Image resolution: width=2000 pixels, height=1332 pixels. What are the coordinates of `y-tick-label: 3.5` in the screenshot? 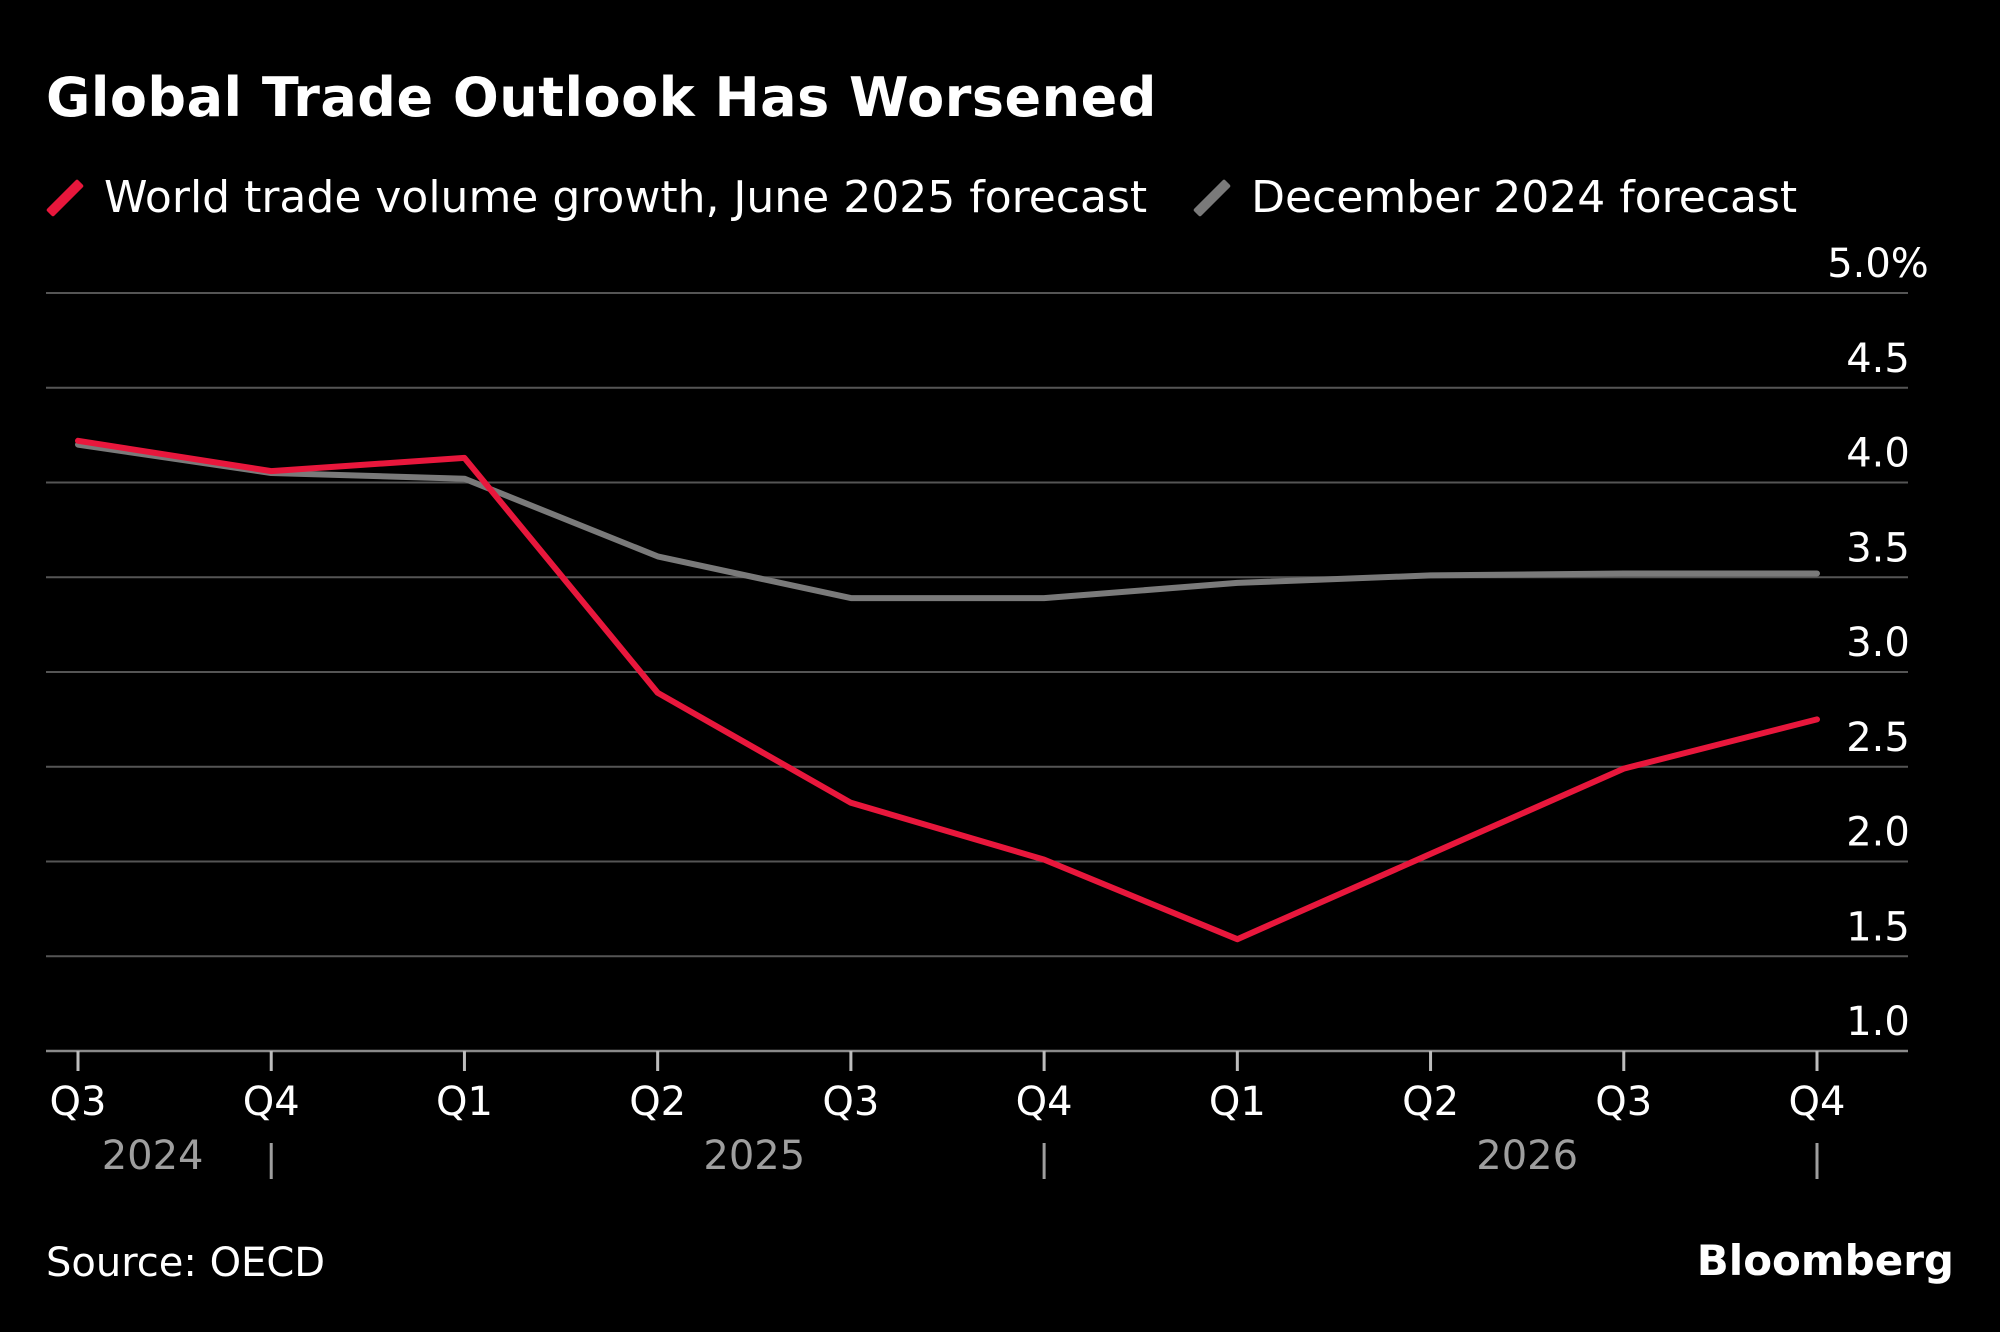 It's located at (1878, 548).